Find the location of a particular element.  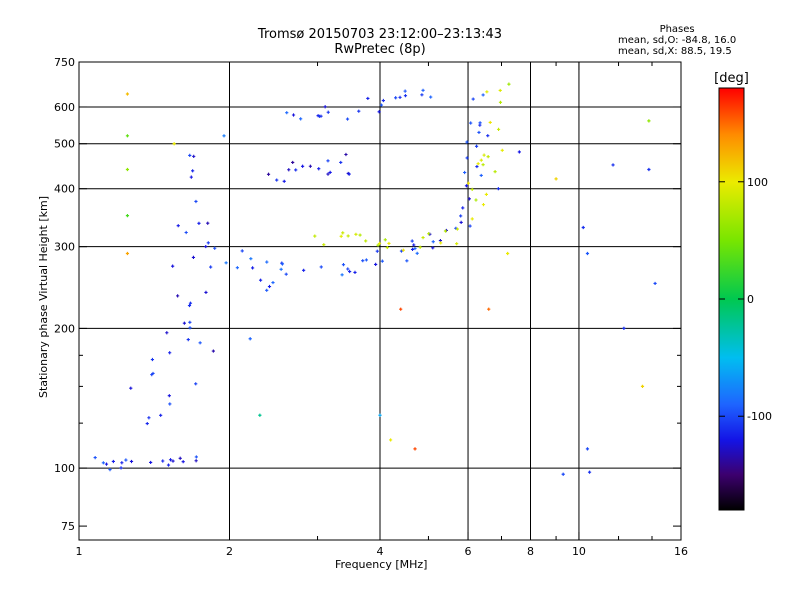

x-tick-label: 8 is located at coordinates (530, 551).